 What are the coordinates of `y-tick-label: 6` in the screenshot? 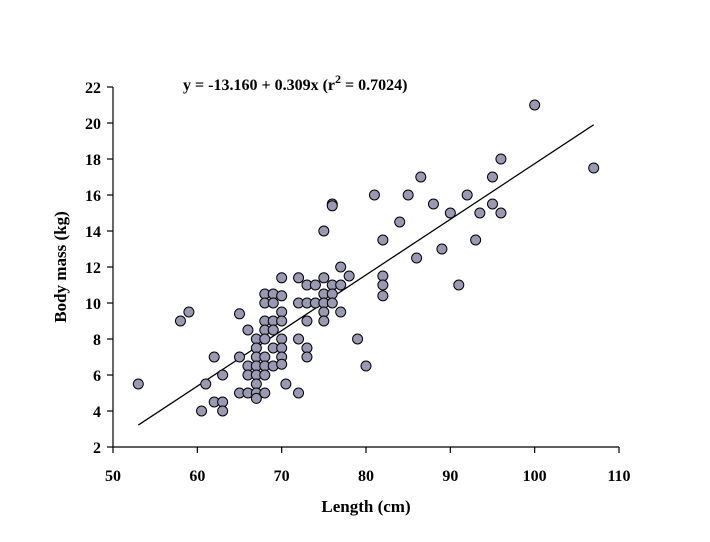 It's located at (97, 376).